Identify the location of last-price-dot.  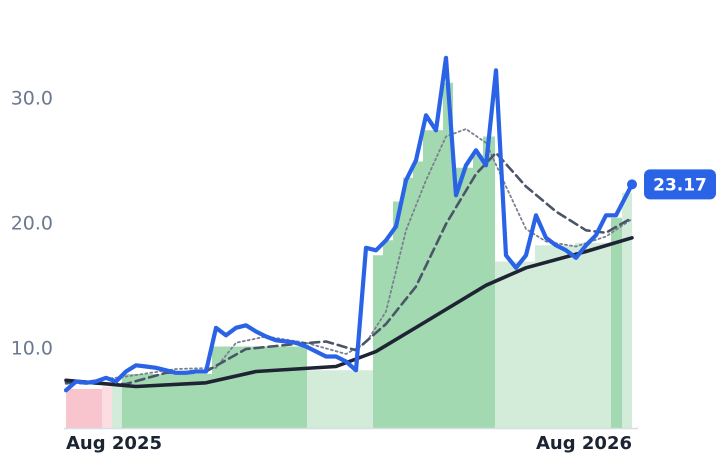
(632, 184).